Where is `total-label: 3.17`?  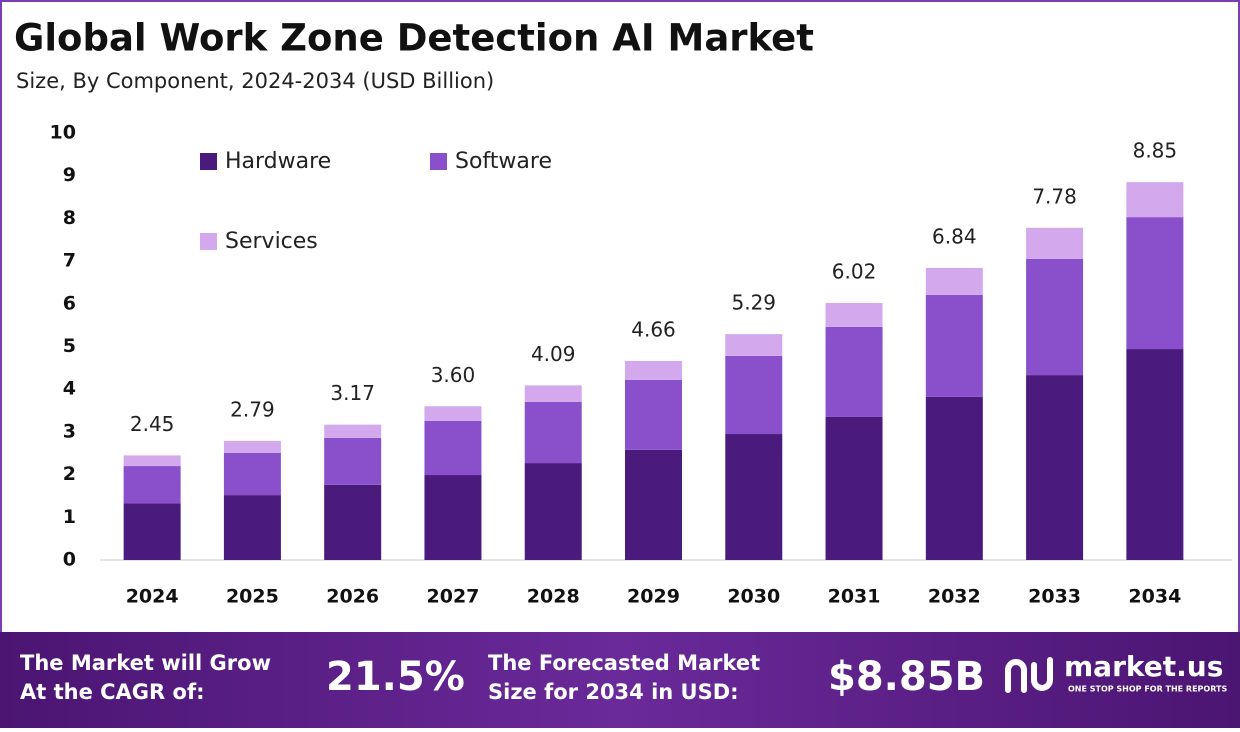 total-label: 3.17 is located at coordinates (352, 393).